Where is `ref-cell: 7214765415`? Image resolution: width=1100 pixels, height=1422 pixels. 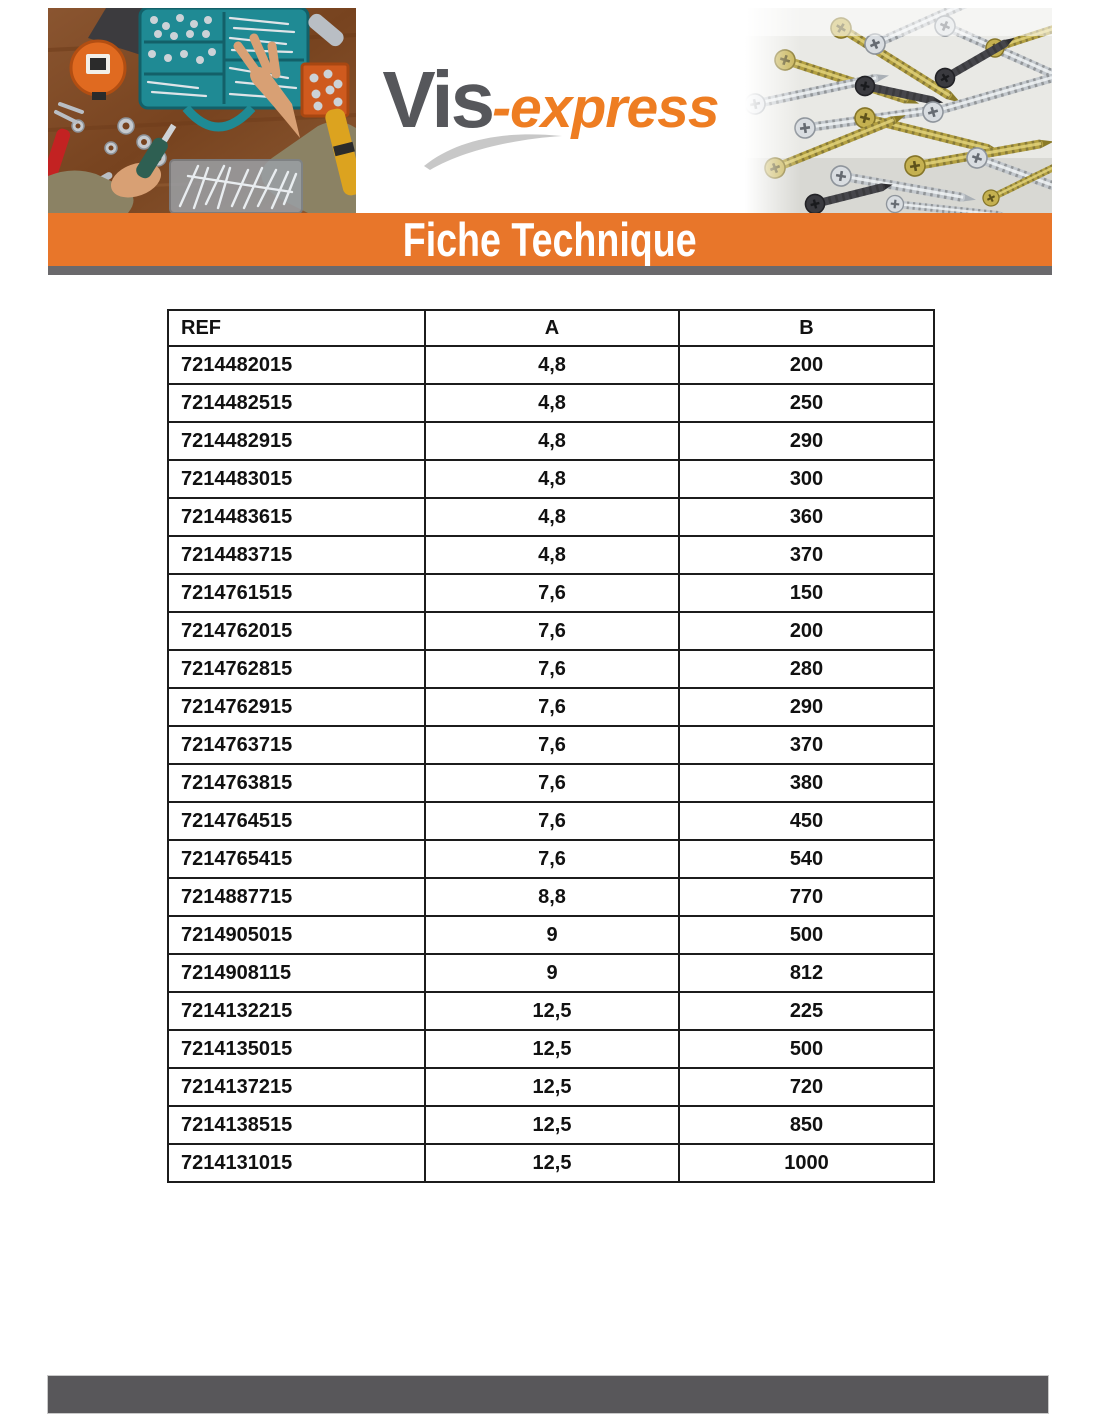 ref-cell: 7214765415 is located at coordinates (296, 859).